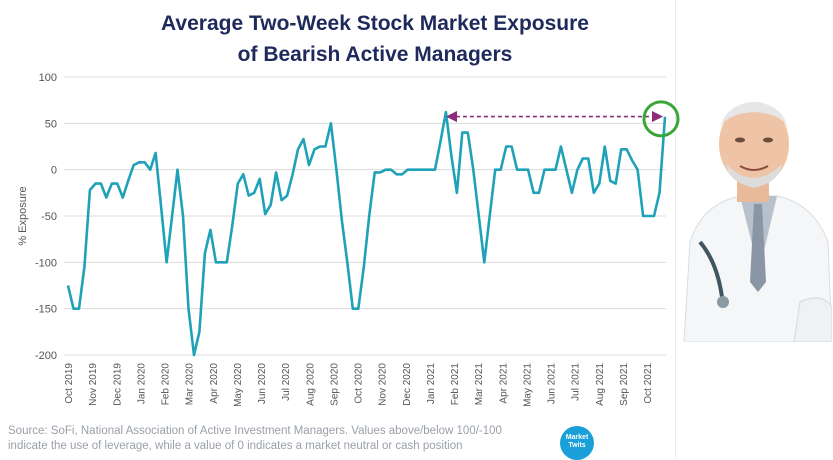  Describe the element at coordinates (600, 384) in the screenshot. I see `x-tick-label: Aug 2021` at that location.